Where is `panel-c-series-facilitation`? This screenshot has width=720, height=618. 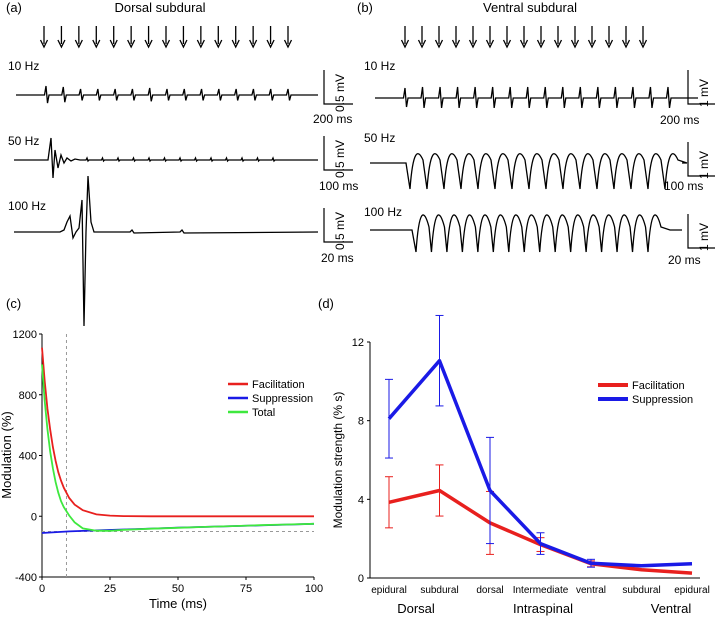
panel-c-series-facilitation is located at coordinates (177, 432).